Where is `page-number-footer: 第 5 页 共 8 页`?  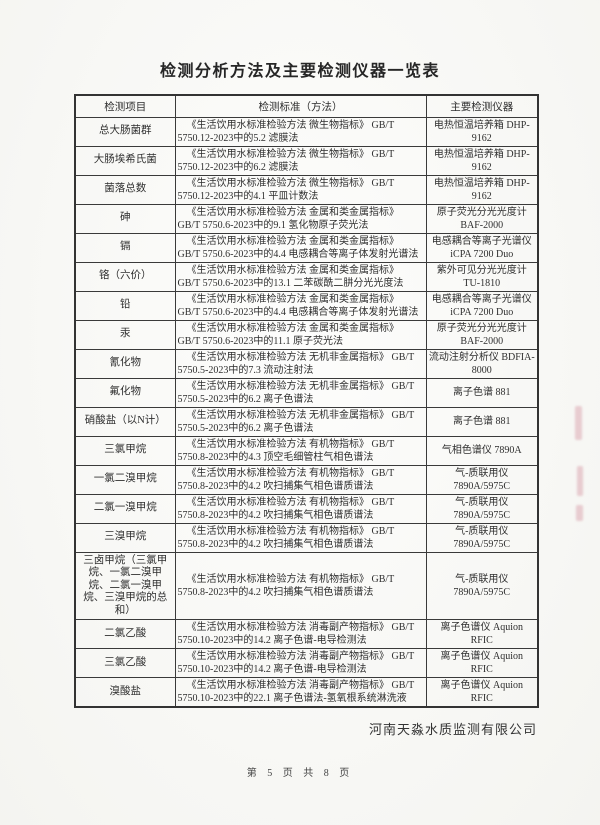
page-number-footer: 第 5 页 共 8 页 is located at coordinates (300, 773).